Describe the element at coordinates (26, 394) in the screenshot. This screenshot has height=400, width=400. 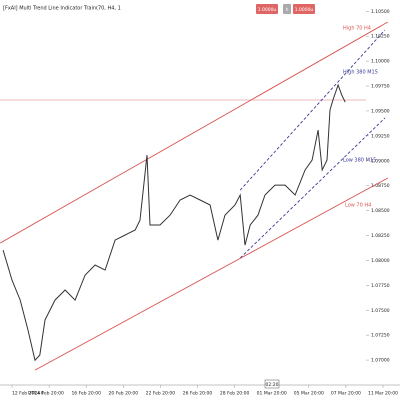
I see `x-tick-label: 12 Feb 2024` at that location.